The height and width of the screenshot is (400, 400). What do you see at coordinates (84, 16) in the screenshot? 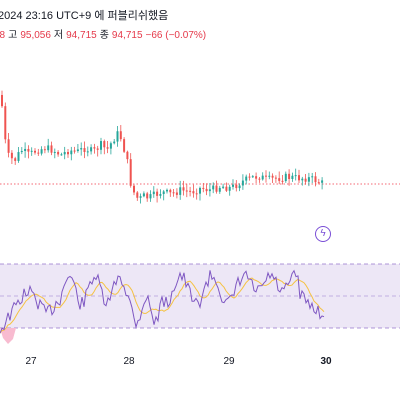
I see `publish-timestamp: 2024 23:16 UTC+9 에 퍼블리쉬했음` at bounding box center [84, 16].